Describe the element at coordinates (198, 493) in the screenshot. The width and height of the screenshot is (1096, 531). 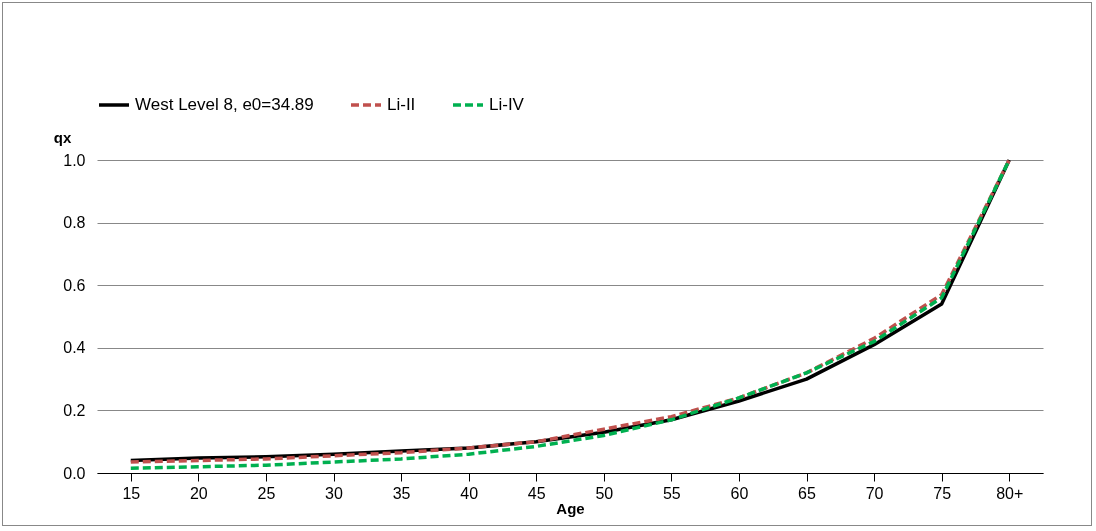
I see `x-tick-label: 20` at that location.